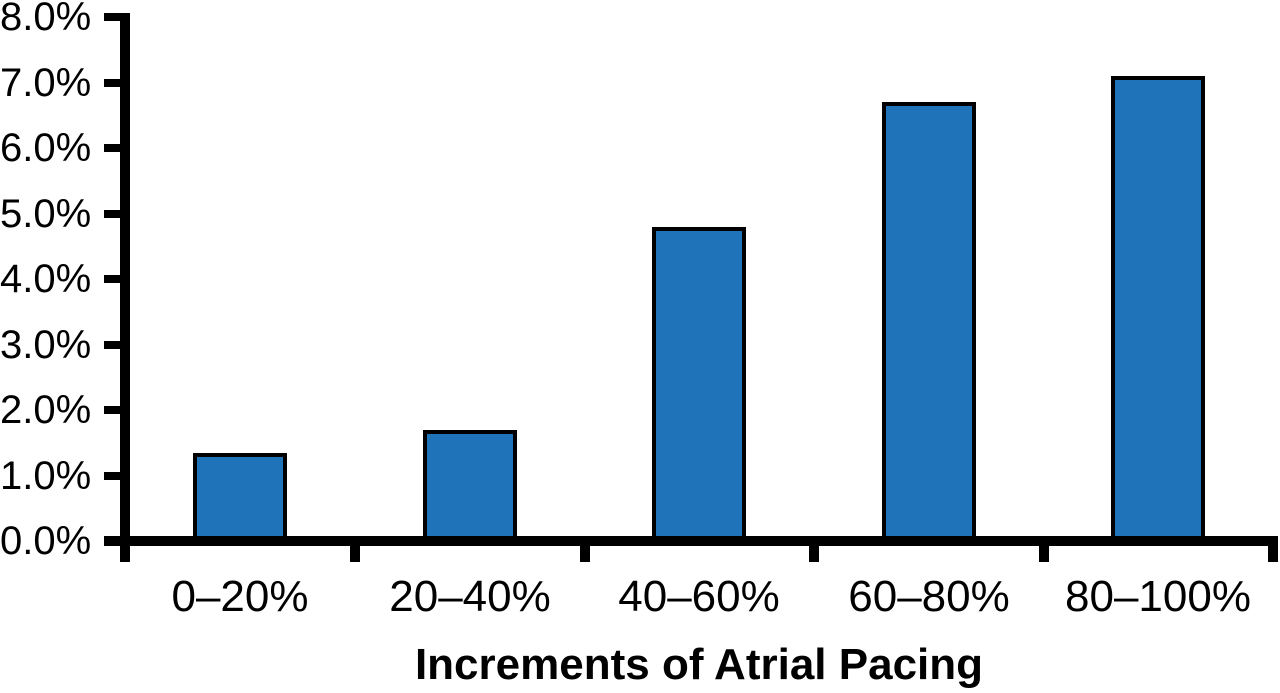  I want to click on y-tick-label: 2.0%, so click(46, 410).